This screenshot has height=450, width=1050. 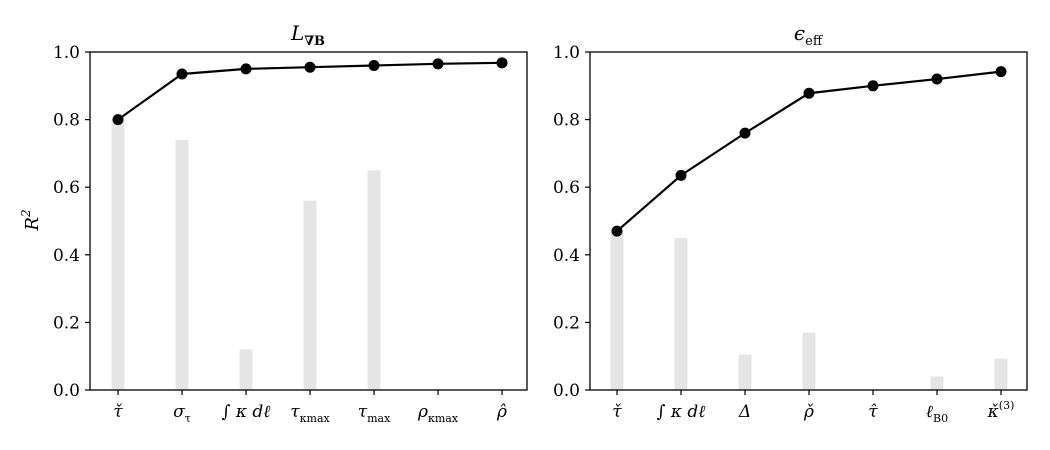 I want to click on x-tick-label: στ, so click(x=182, y=413).